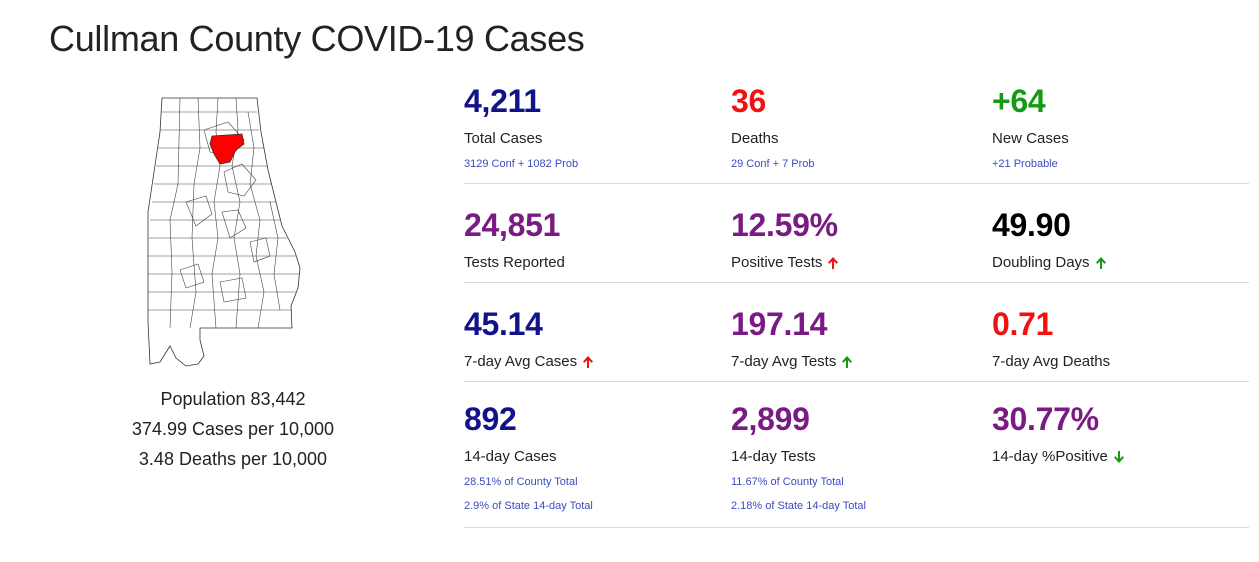  I want to click on avg7-tests-label: 7-day Avg Tests, so click(861, 362).